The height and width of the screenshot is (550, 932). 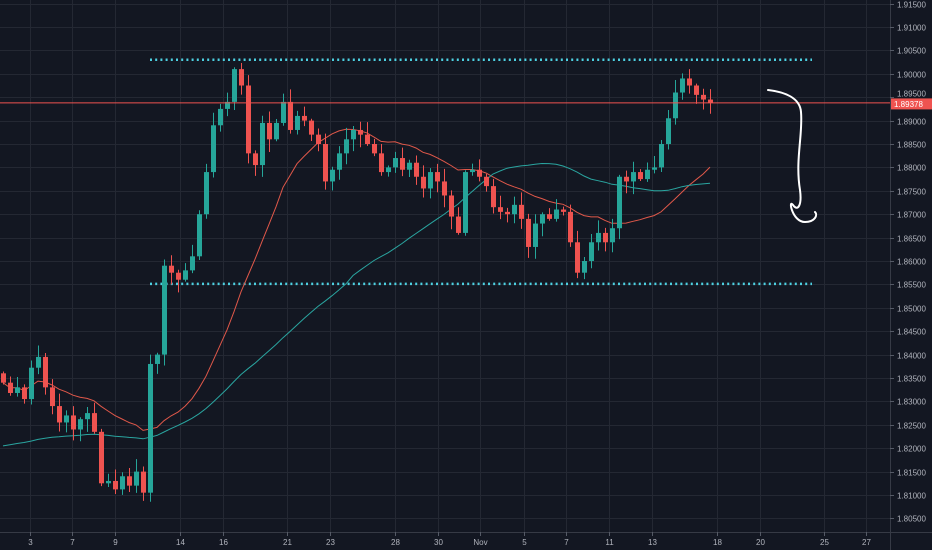 I want to click on last-price-label: 1.89378, so click(x=911, y=104).